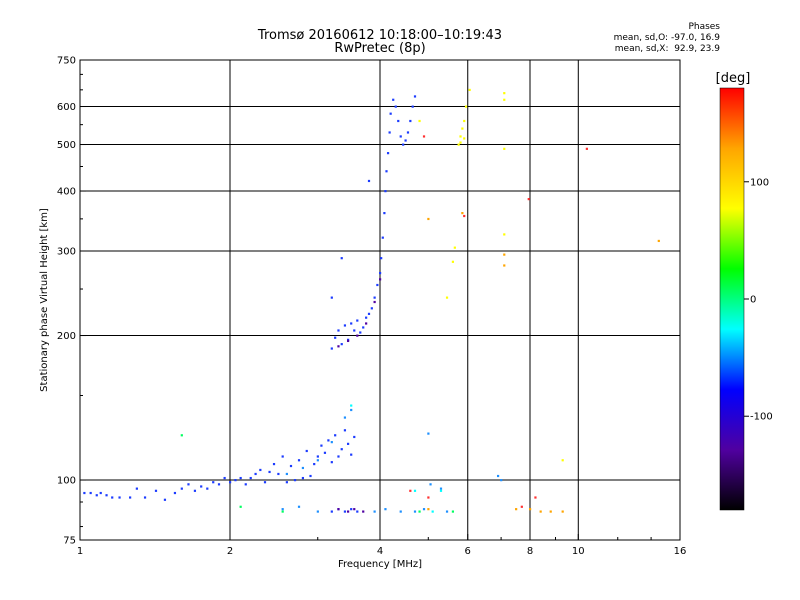 This screenshot has height=600, width=800. What do you see at coordinates (744, 291) in the screenshot?
I see `colorbar: [deg] 100 0 -100` at bounding box center [744, 291].